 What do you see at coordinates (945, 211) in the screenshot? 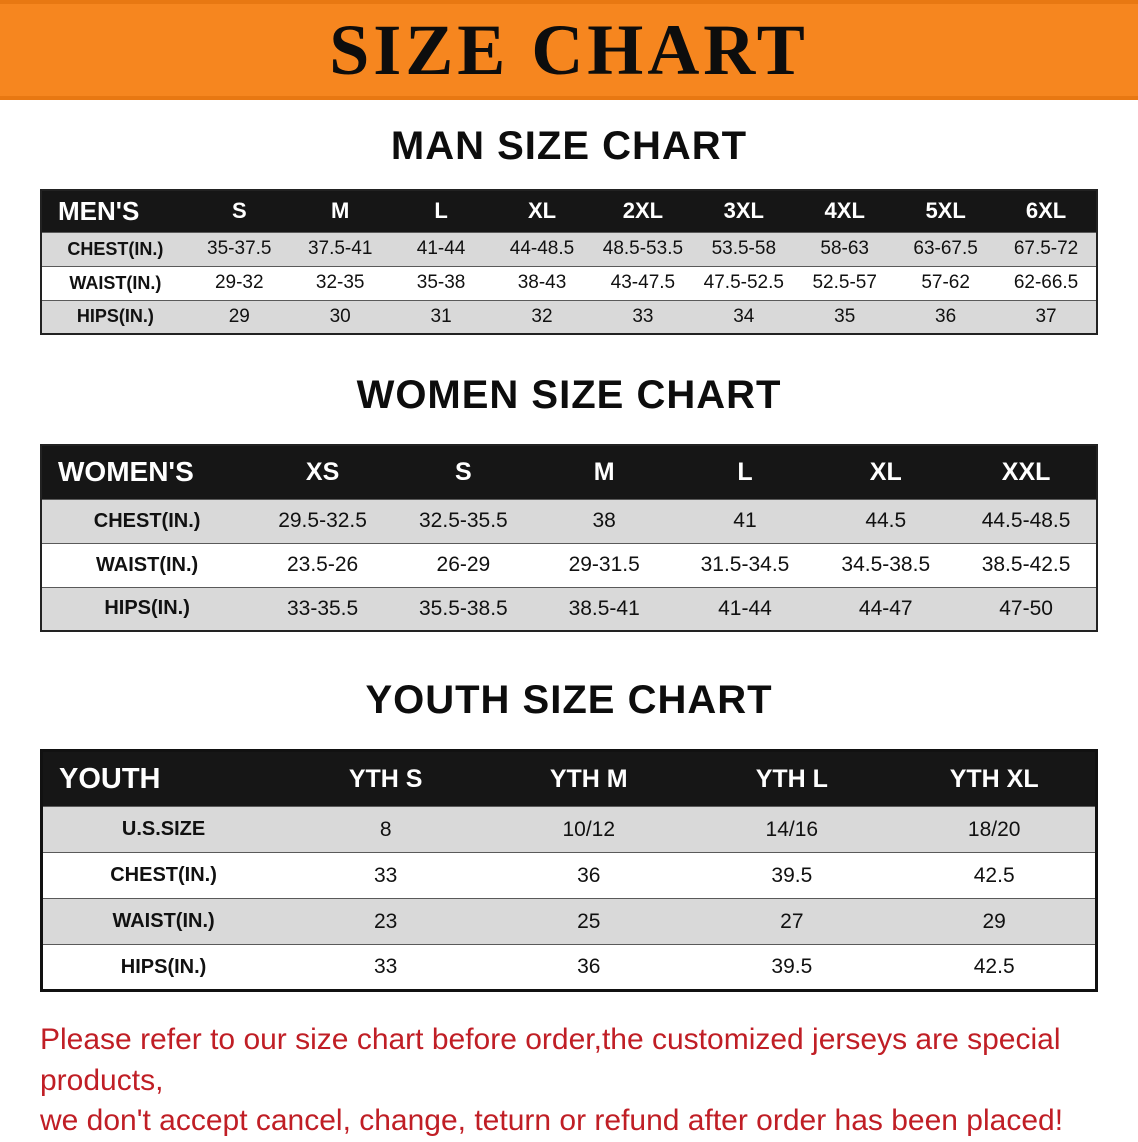
I see `size-column-header: 5XL` at bounding box center [945, 211].